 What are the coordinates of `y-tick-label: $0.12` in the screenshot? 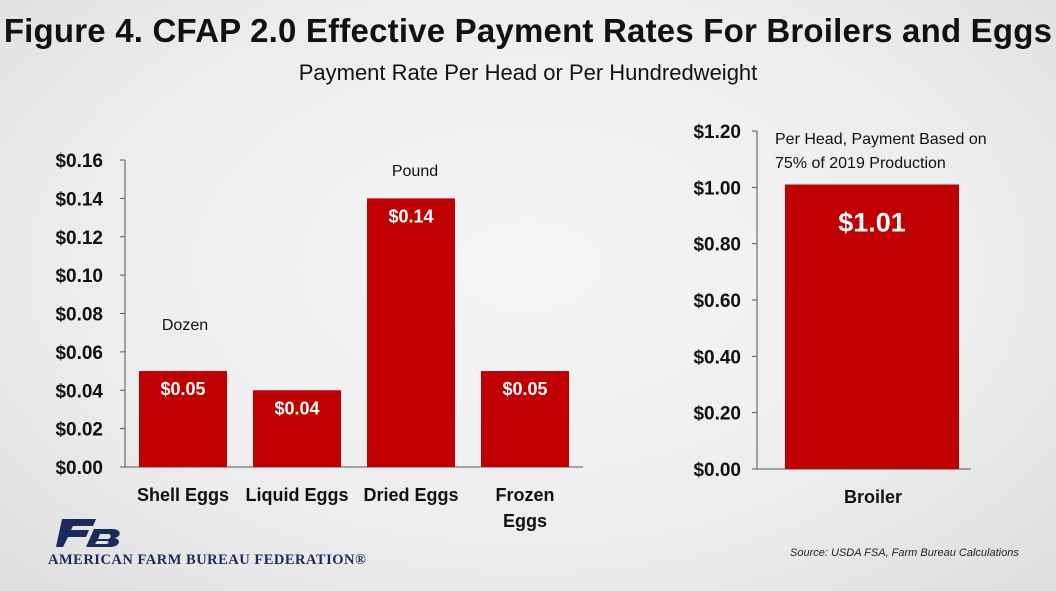 It's located at (79, 238).